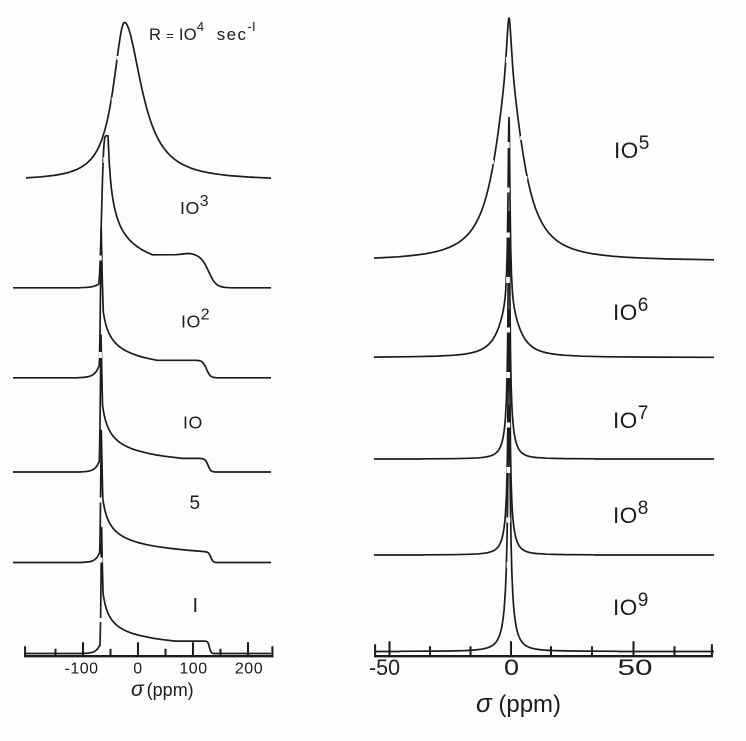  Describe the element at coordinates (193, 669) in the screenshot. I see `svg-text: 100` at that location.